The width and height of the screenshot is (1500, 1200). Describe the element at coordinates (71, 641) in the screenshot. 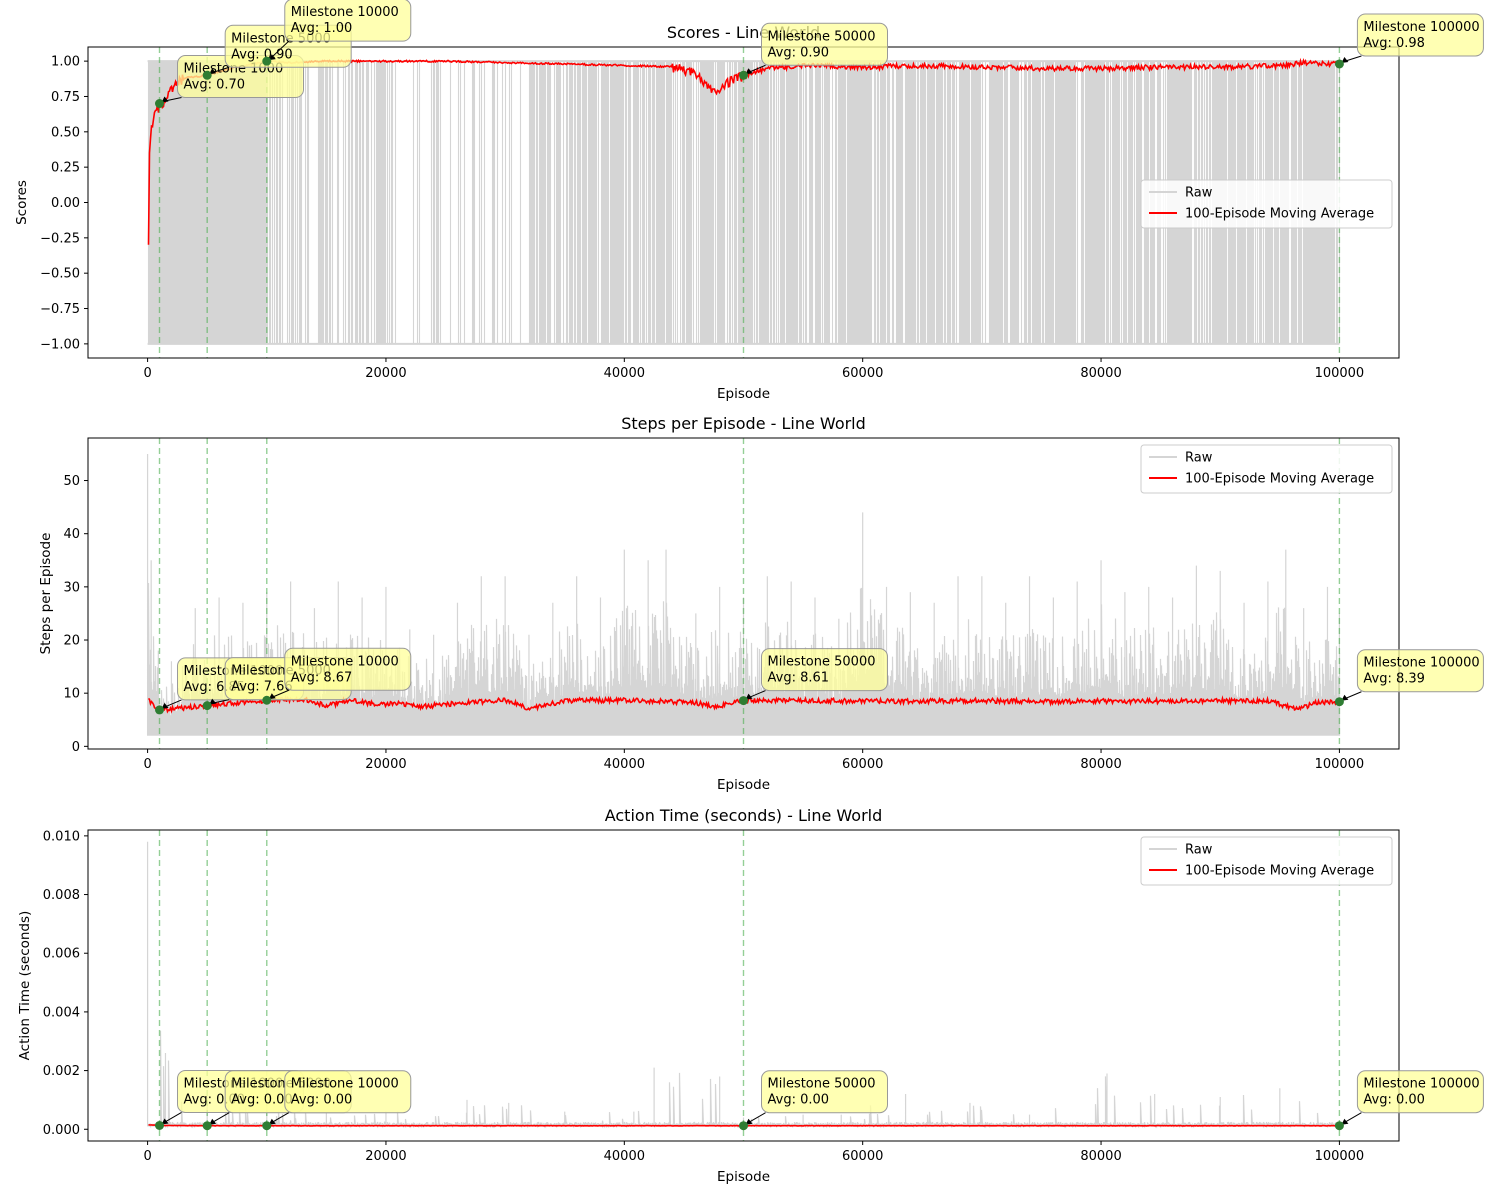

I see `y-tick-label: 20` at that location.